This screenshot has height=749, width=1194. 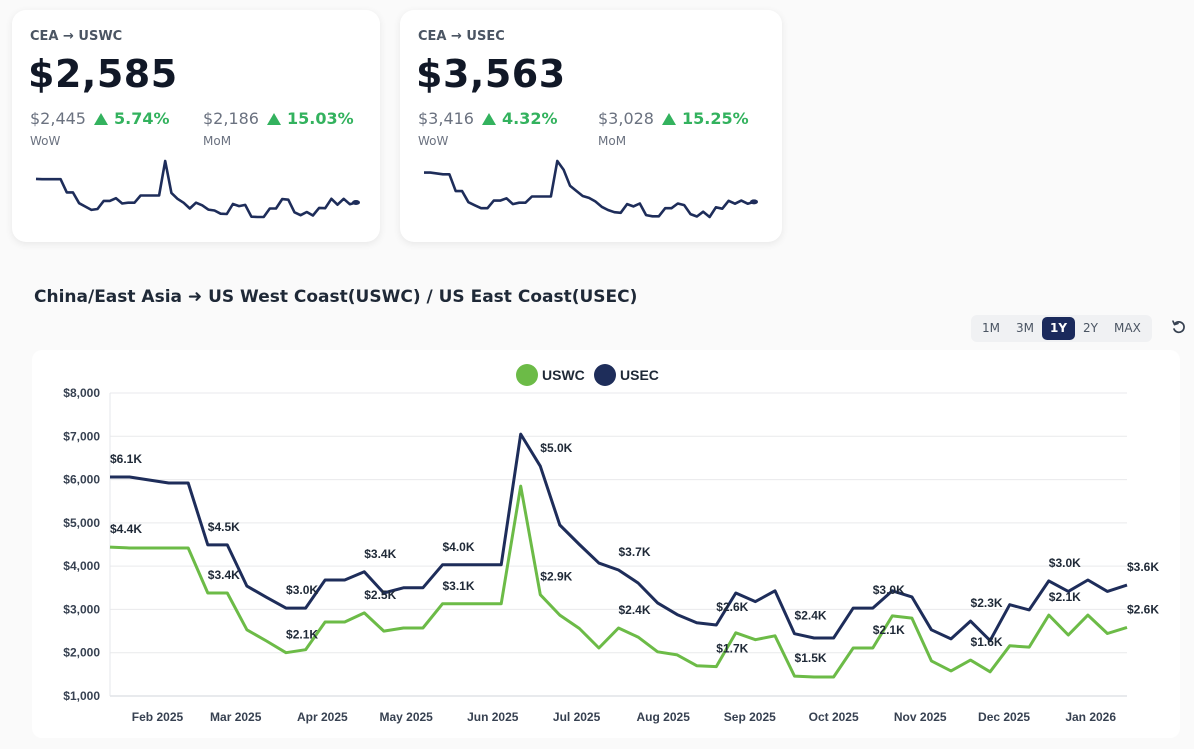 What do you see at coordinates (1143, 609) in the screenshot?
I see `data-label-uswc: $2.6K` at bounding box center [1143, 609].